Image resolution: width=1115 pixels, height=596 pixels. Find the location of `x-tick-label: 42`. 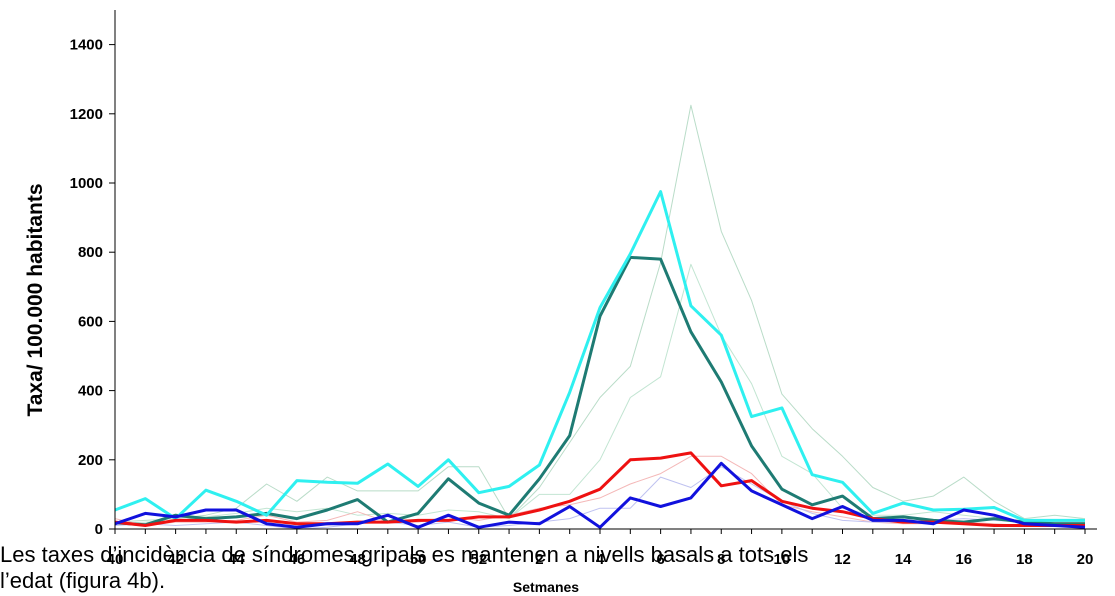

x-tick-label: 42 is located at coordinates (175, 559).